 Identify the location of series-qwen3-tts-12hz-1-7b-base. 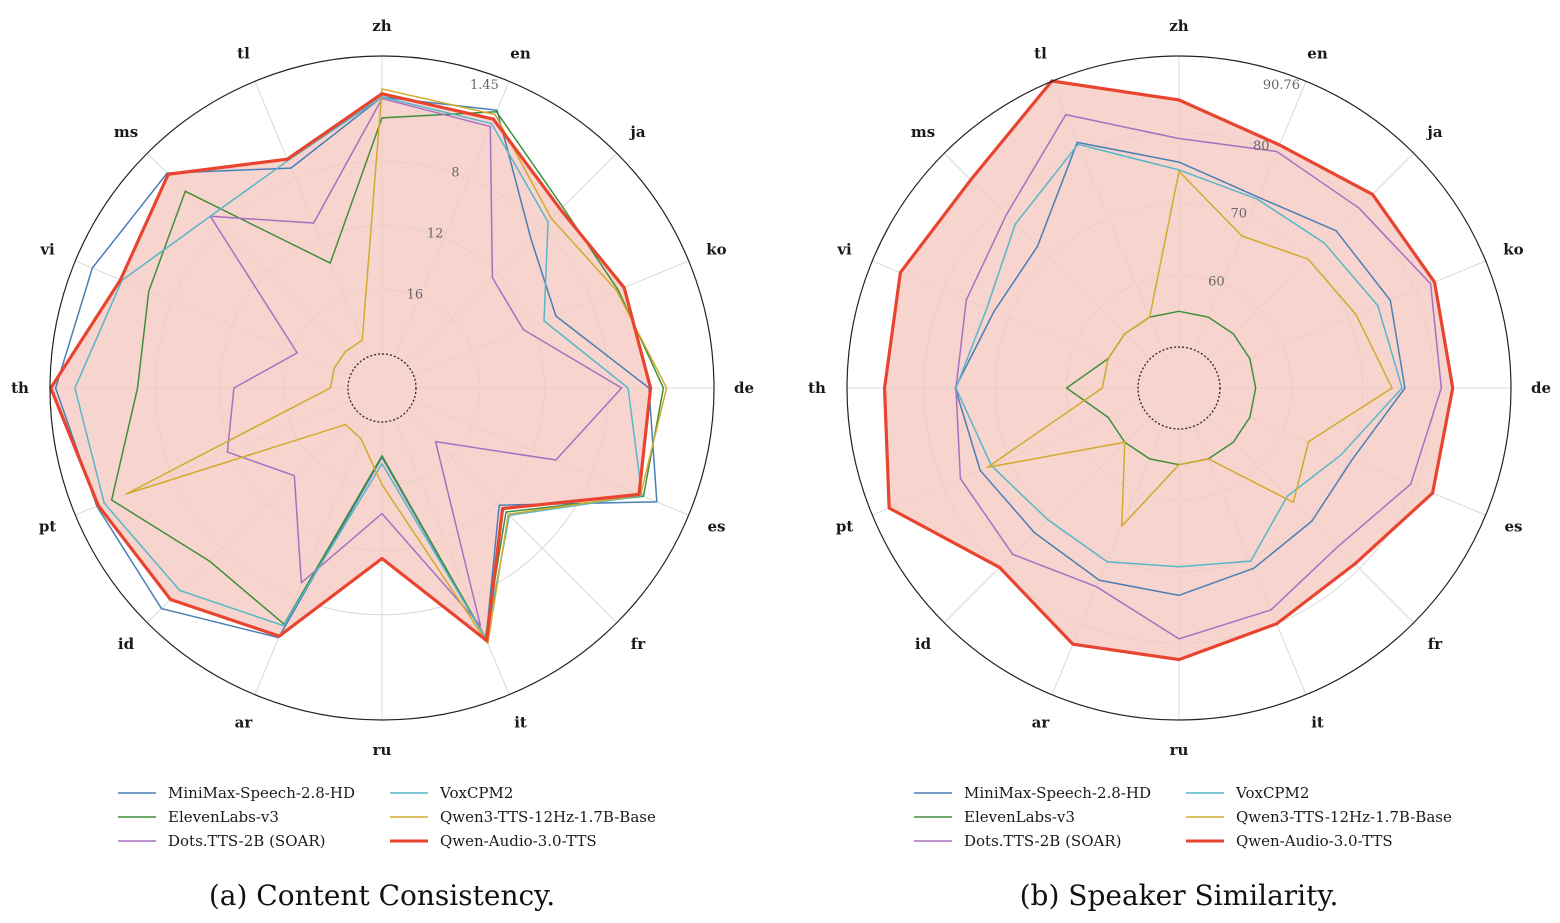
(1189, 348).